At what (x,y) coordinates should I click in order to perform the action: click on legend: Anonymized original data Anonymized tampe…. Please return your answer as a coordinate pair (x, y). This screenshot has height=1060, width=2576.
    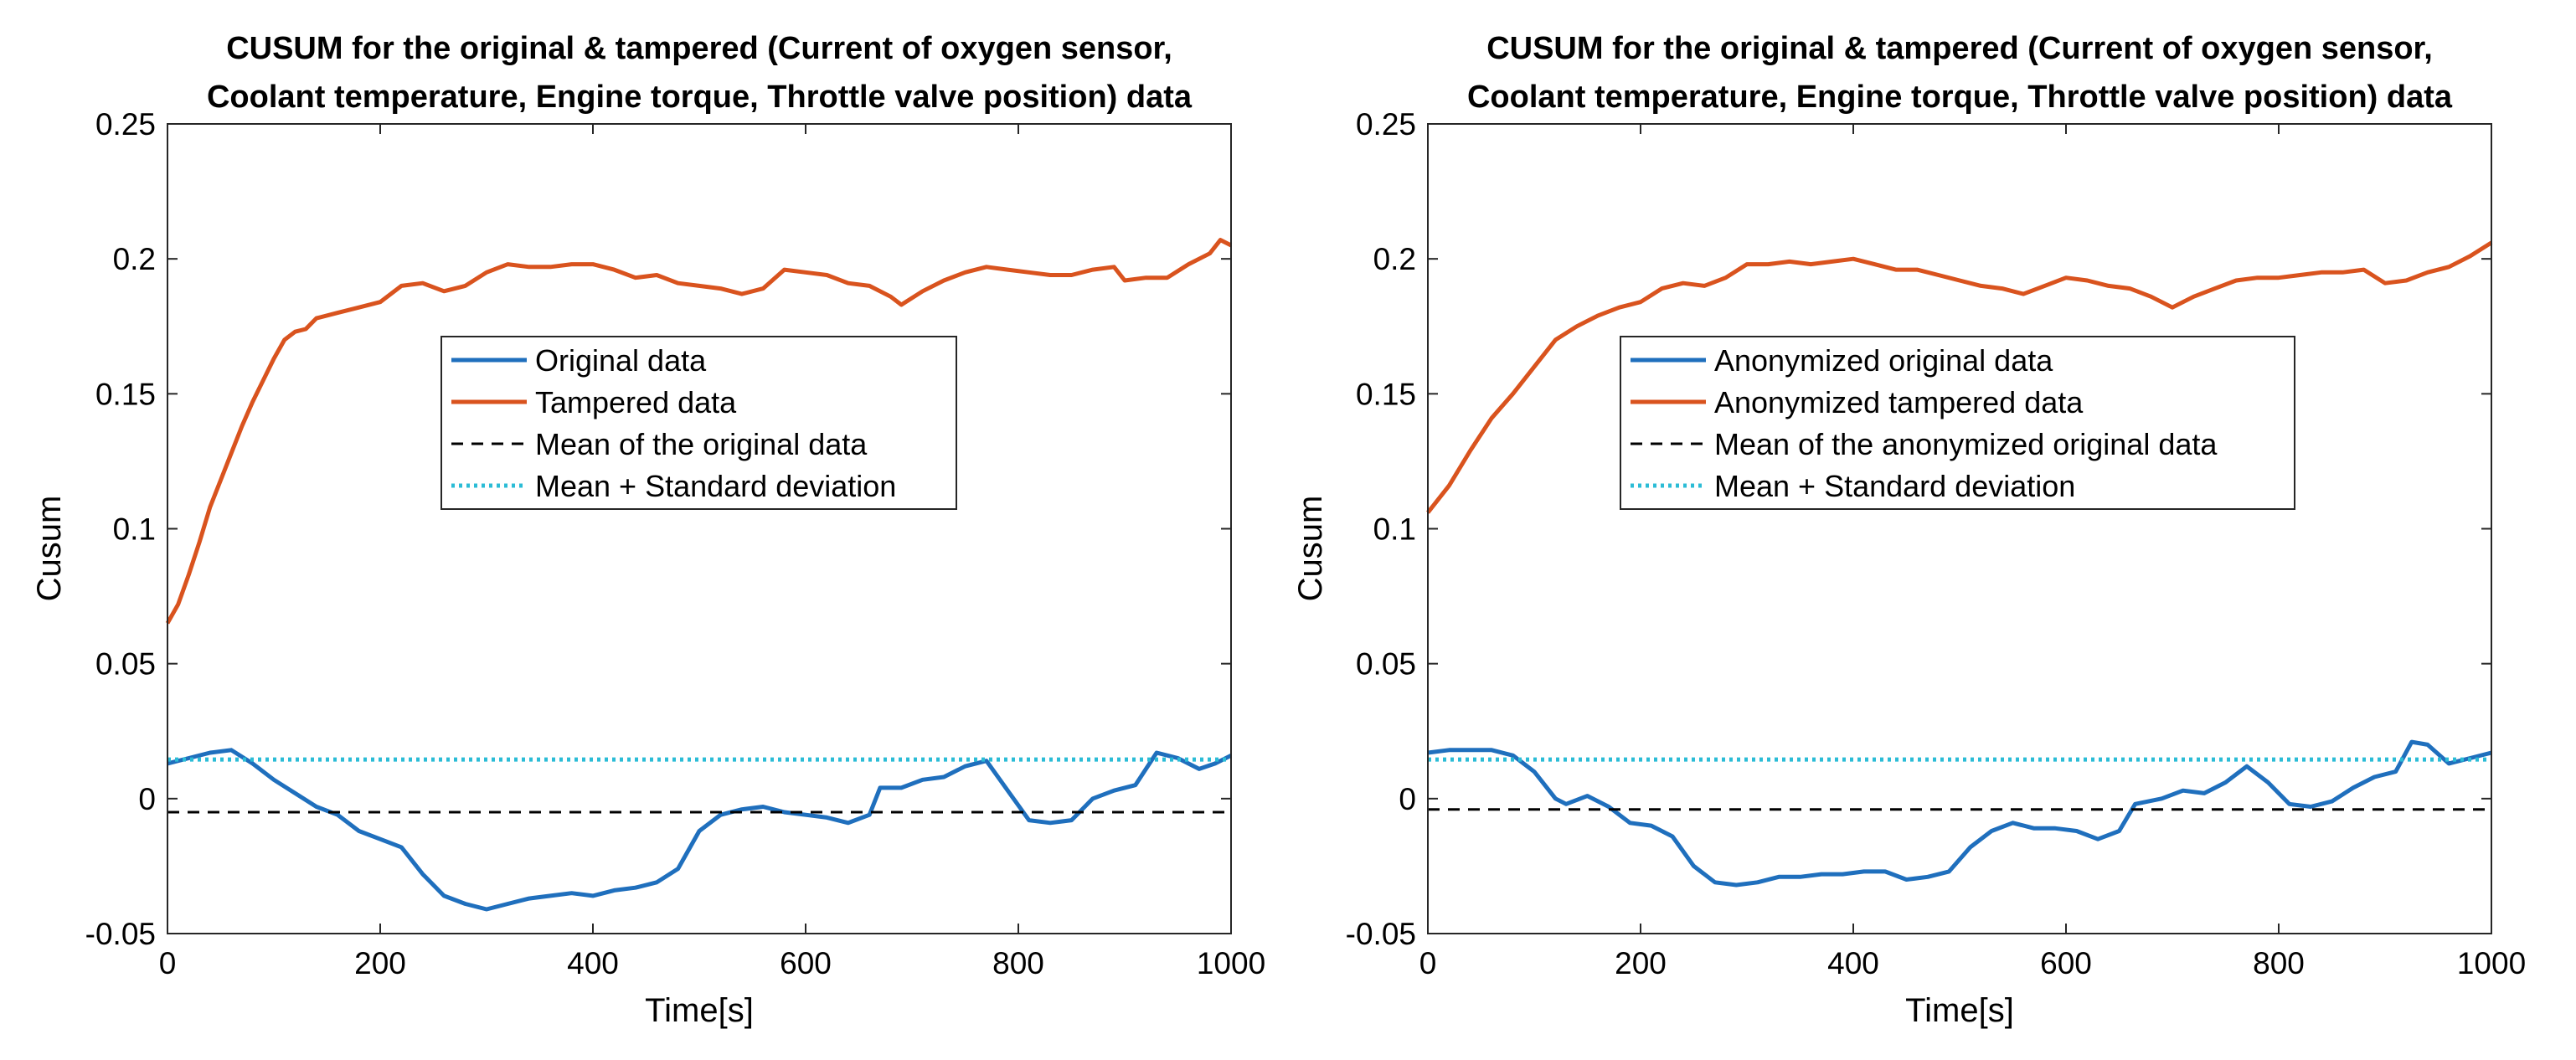
    Looking at the image, I should click on (1957, 423).